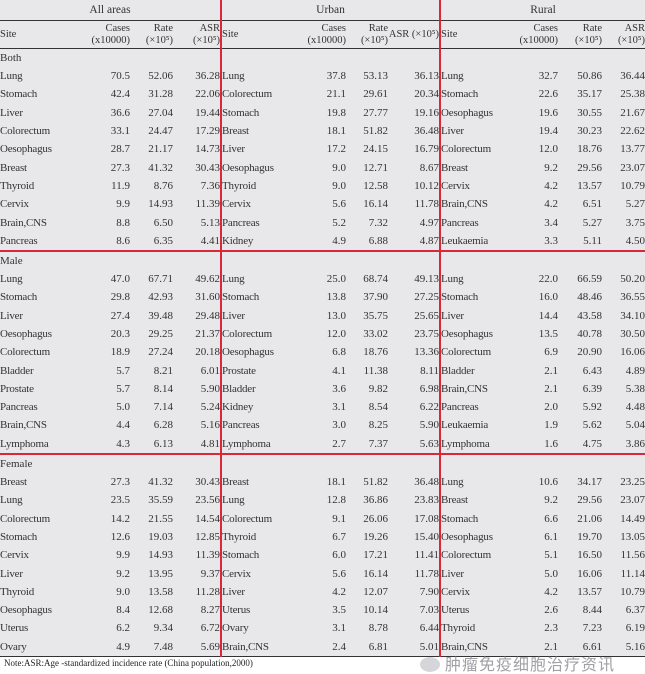 The width and height of the screenshot is (645, 674). I want to click on all-cases-cell: 9.0, so click(123, 591).